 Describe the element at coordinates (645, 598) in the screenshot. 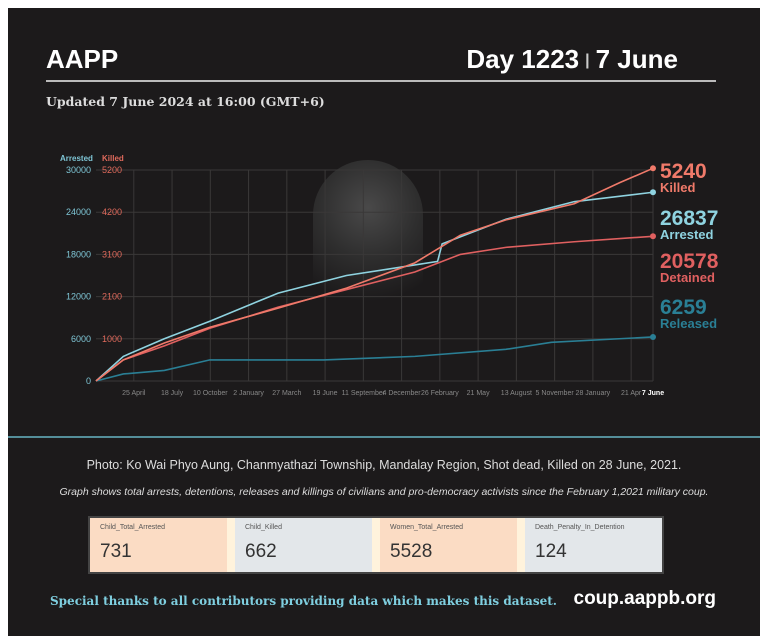

I see `website-link: coup.aappb.org` at that location.